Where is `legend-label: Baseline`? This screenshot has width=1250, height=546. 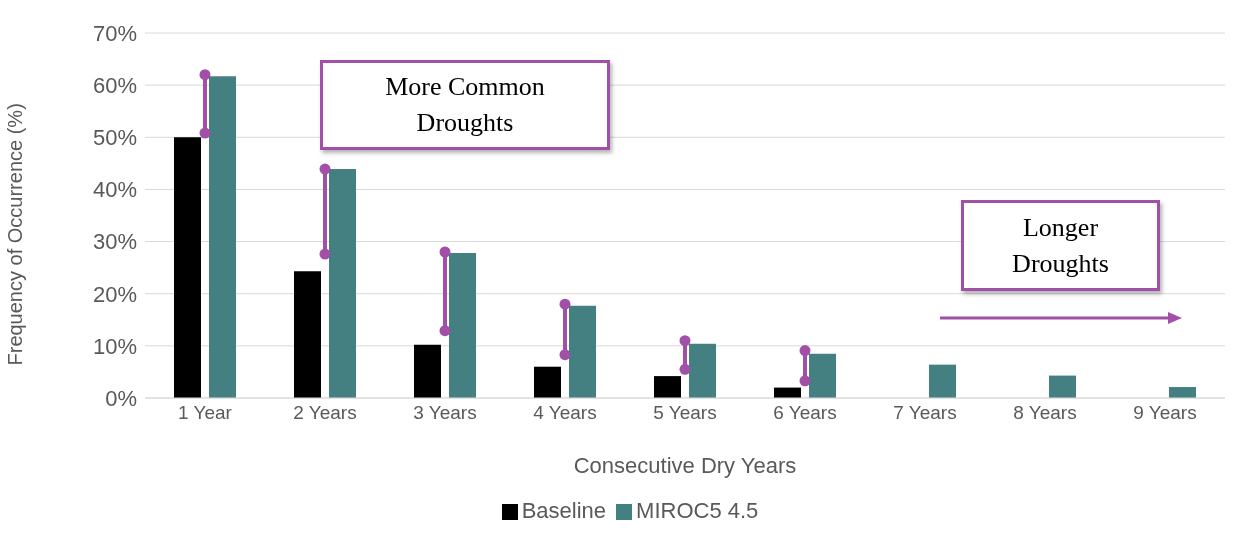 legend-label: Baseline is located at coordinates (564, 510).